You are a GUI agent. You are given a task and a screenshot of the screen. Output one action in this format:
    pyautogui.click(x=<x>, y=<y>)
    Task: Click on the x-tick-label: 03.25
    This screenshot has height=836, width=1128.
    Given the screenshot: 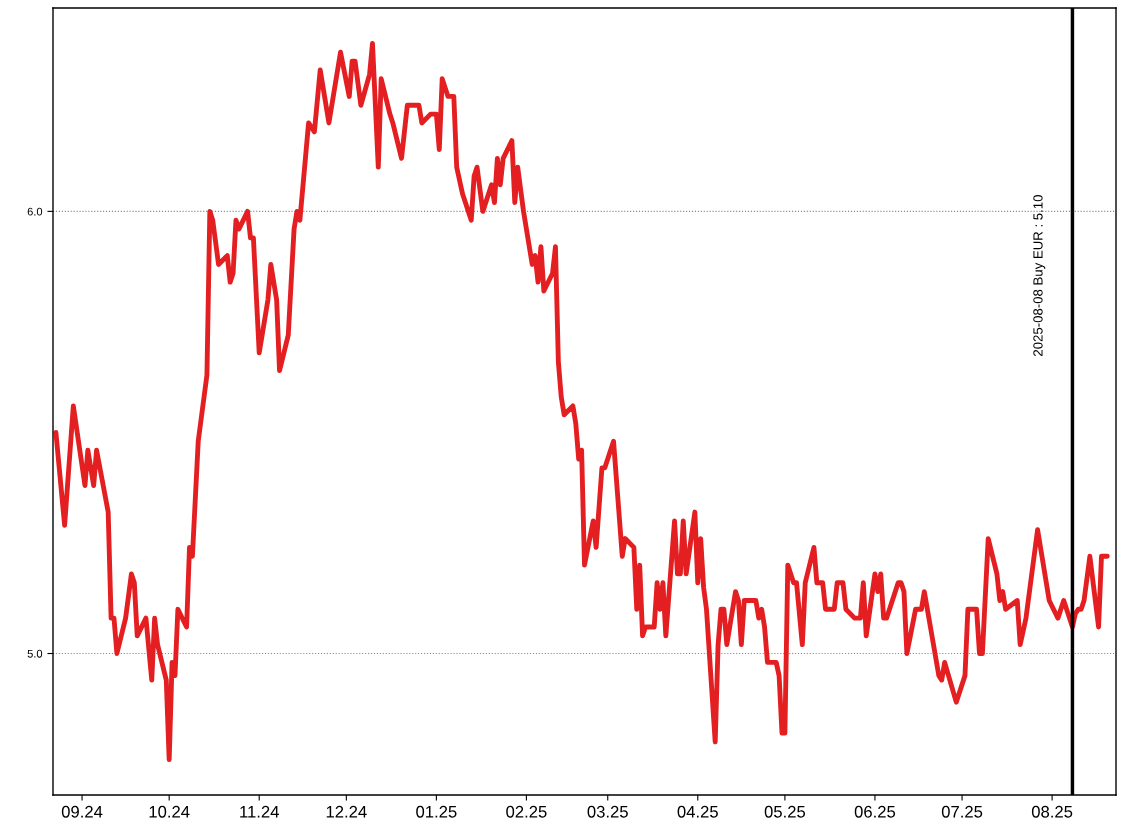 What is the action you would take?
    pyautogui.click(x=607, y=811)
    